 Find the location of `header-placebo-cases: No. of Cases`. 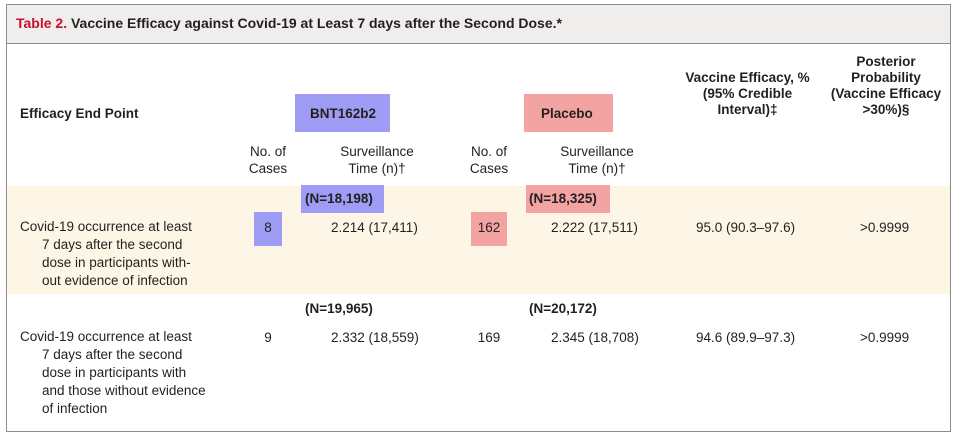

header-placebo-cases: No. of Cases is located at coordinates (489, 160).